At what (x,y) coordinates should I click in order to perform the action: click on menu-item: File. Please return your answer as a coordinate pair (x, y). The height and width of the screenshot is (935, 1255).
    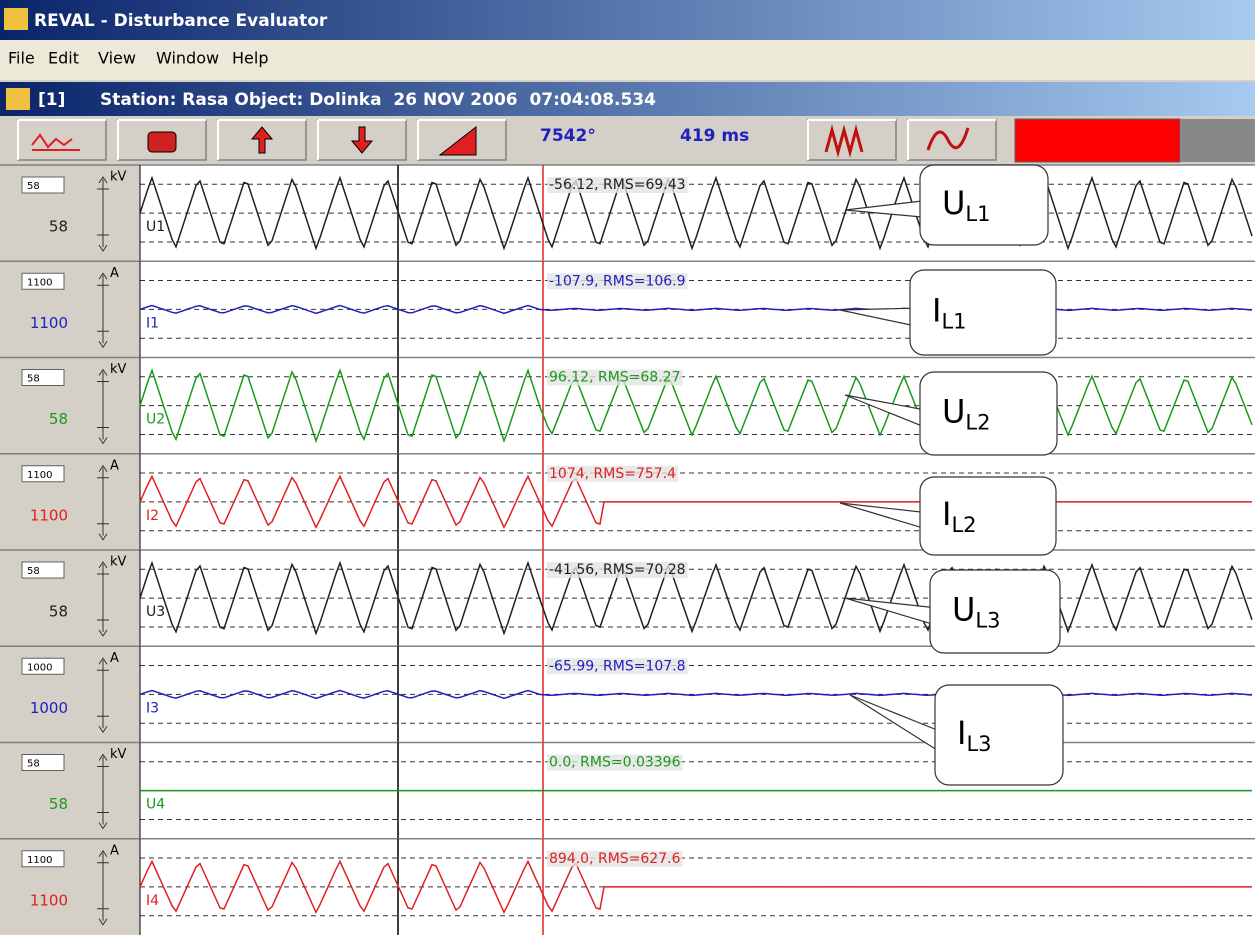
    Looking at the image, I should click on (21, 58).